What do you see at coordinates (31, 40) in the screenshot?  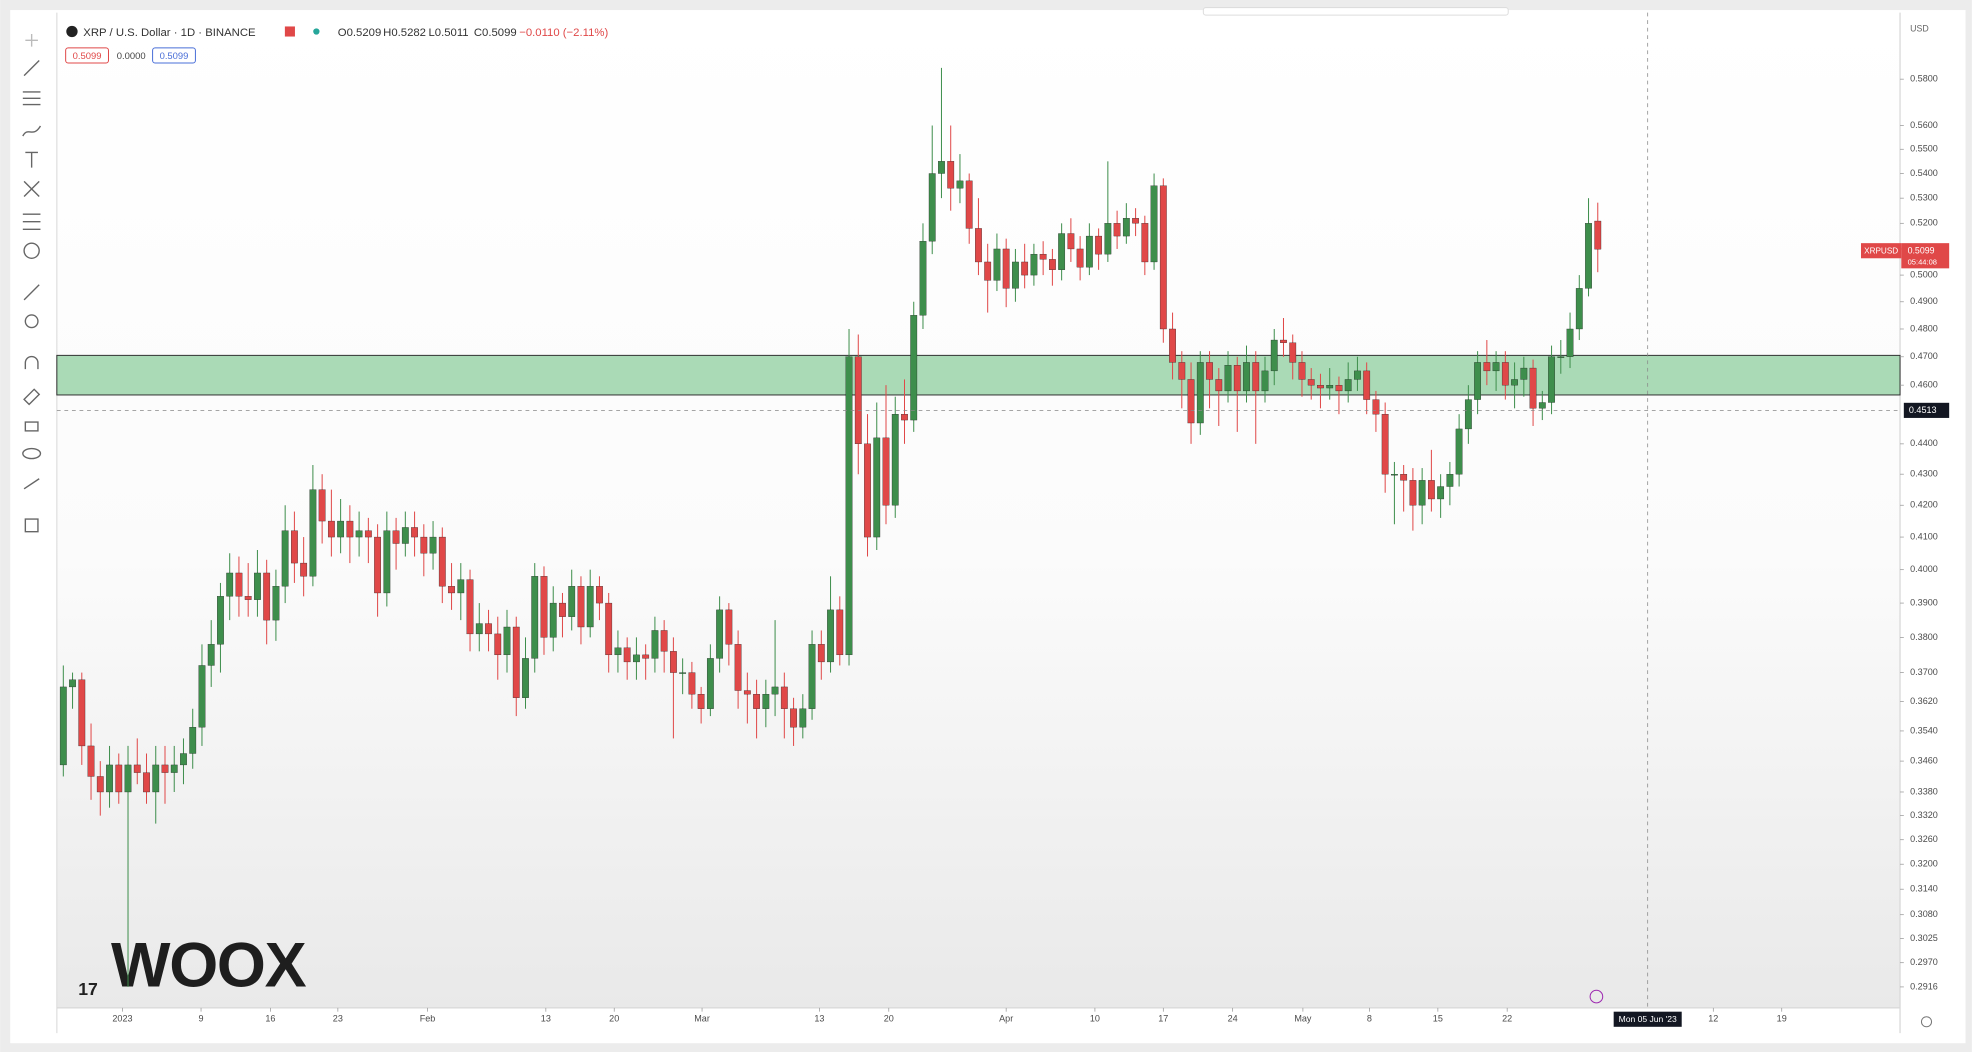 I see `crosshair-tool` at bounding box center [31, 40].